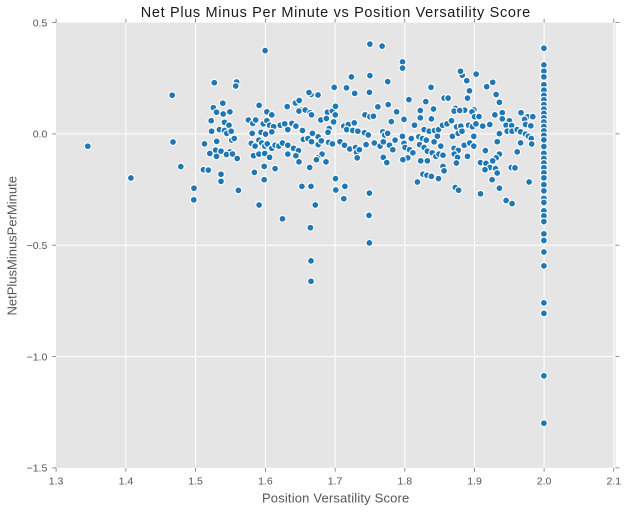 The image size is (628, 517). Describe the element at coordinates (474, 481) in the screenshot. I see `svg-text: 1.9` at that location.